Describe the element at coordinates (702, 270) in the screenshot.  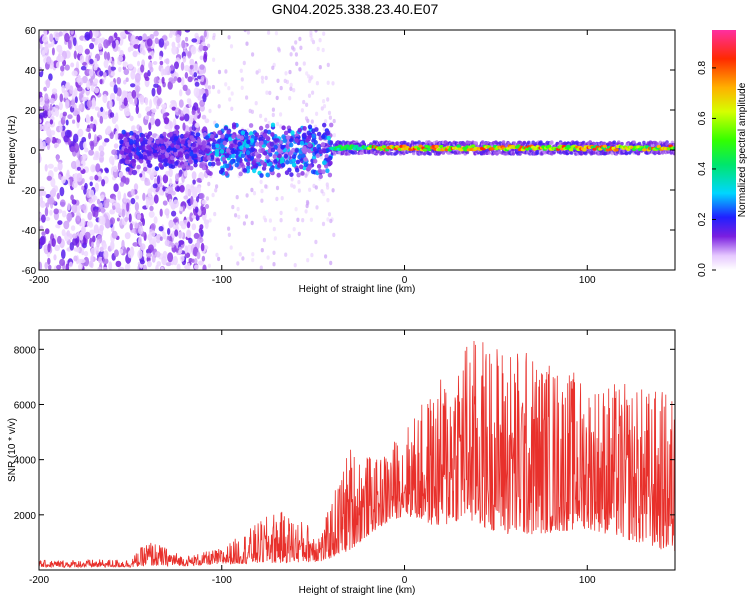
I see `colorbar-tick-label: 0.0` at that location.